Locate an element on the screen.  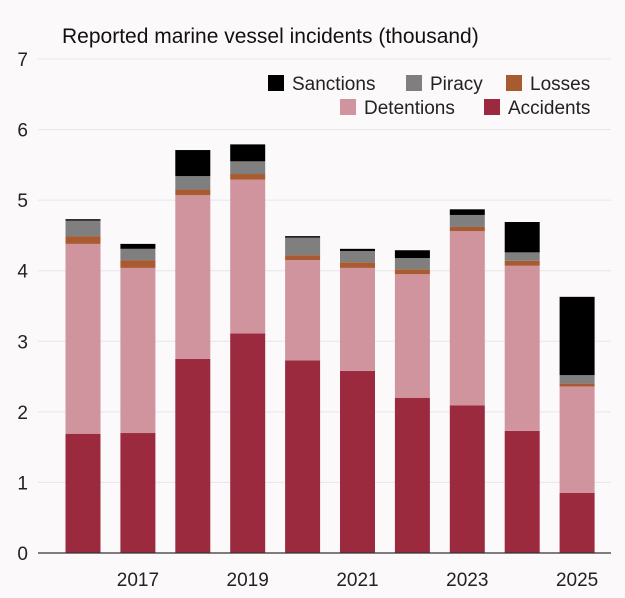
x-tick-label: 2021 is located at coordinates (357, 580).